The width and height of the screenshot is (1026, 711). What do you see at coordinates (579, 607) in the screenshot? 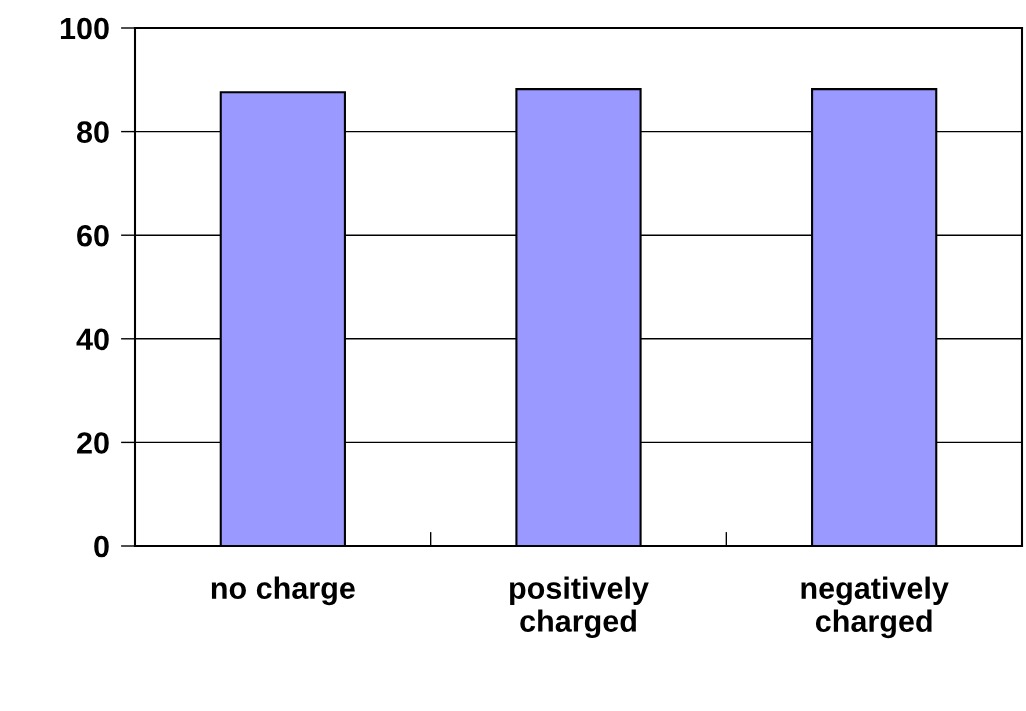
I see `x-tick-label: positively charged` at bounding box center [579, 607].